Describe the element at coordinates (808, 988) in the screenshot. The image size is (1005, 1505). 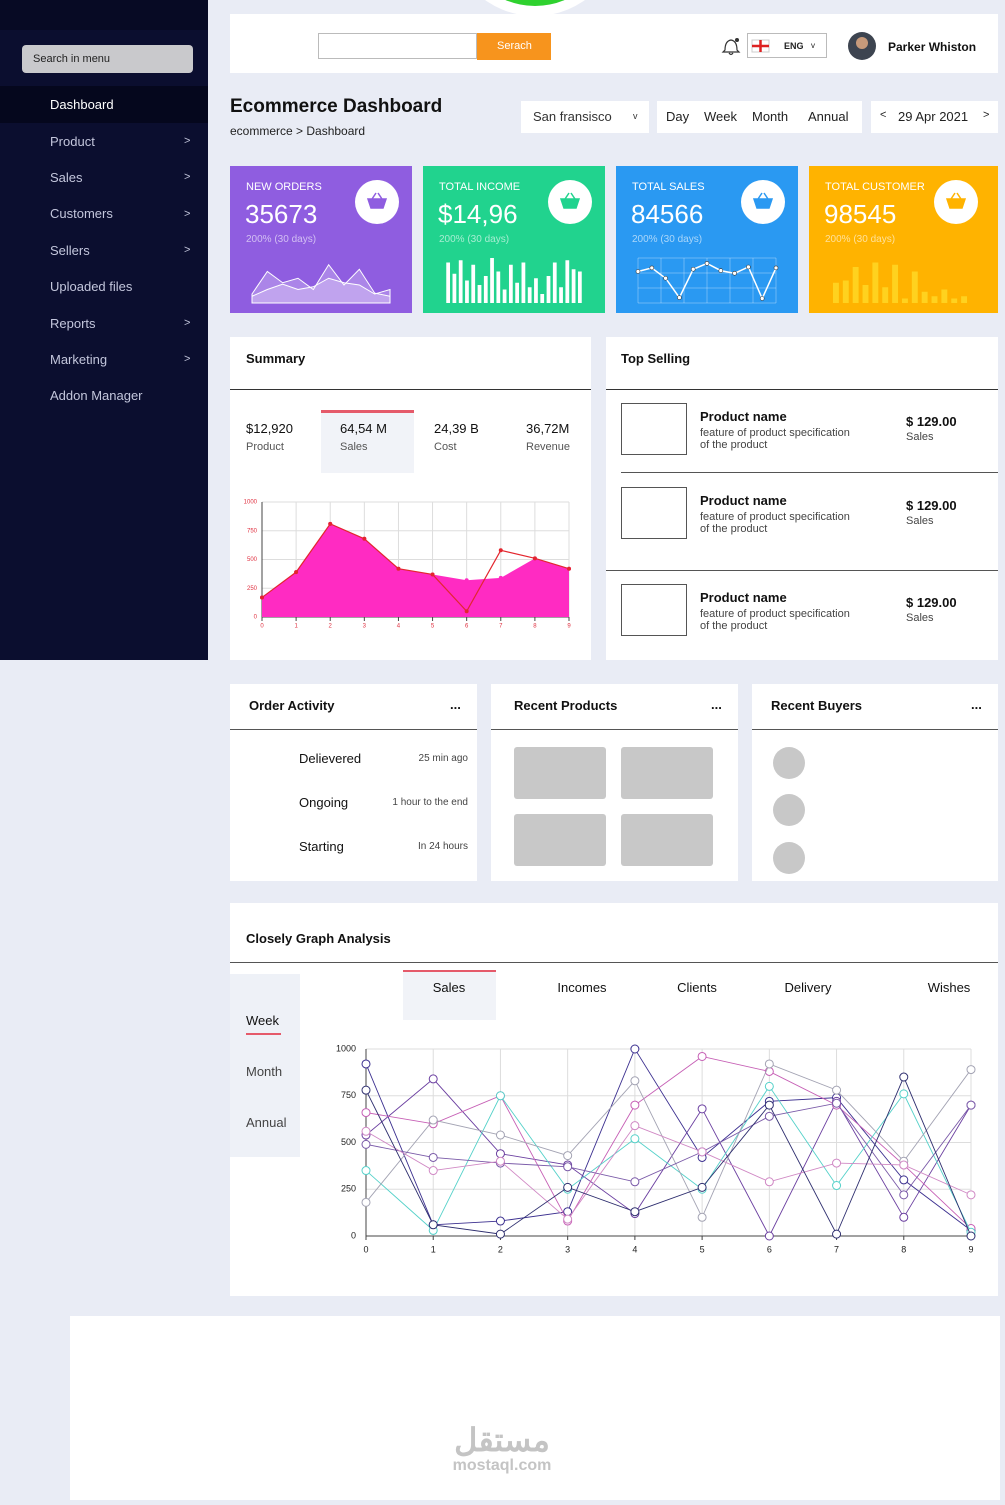
I see `tab: Delivery` at that location.